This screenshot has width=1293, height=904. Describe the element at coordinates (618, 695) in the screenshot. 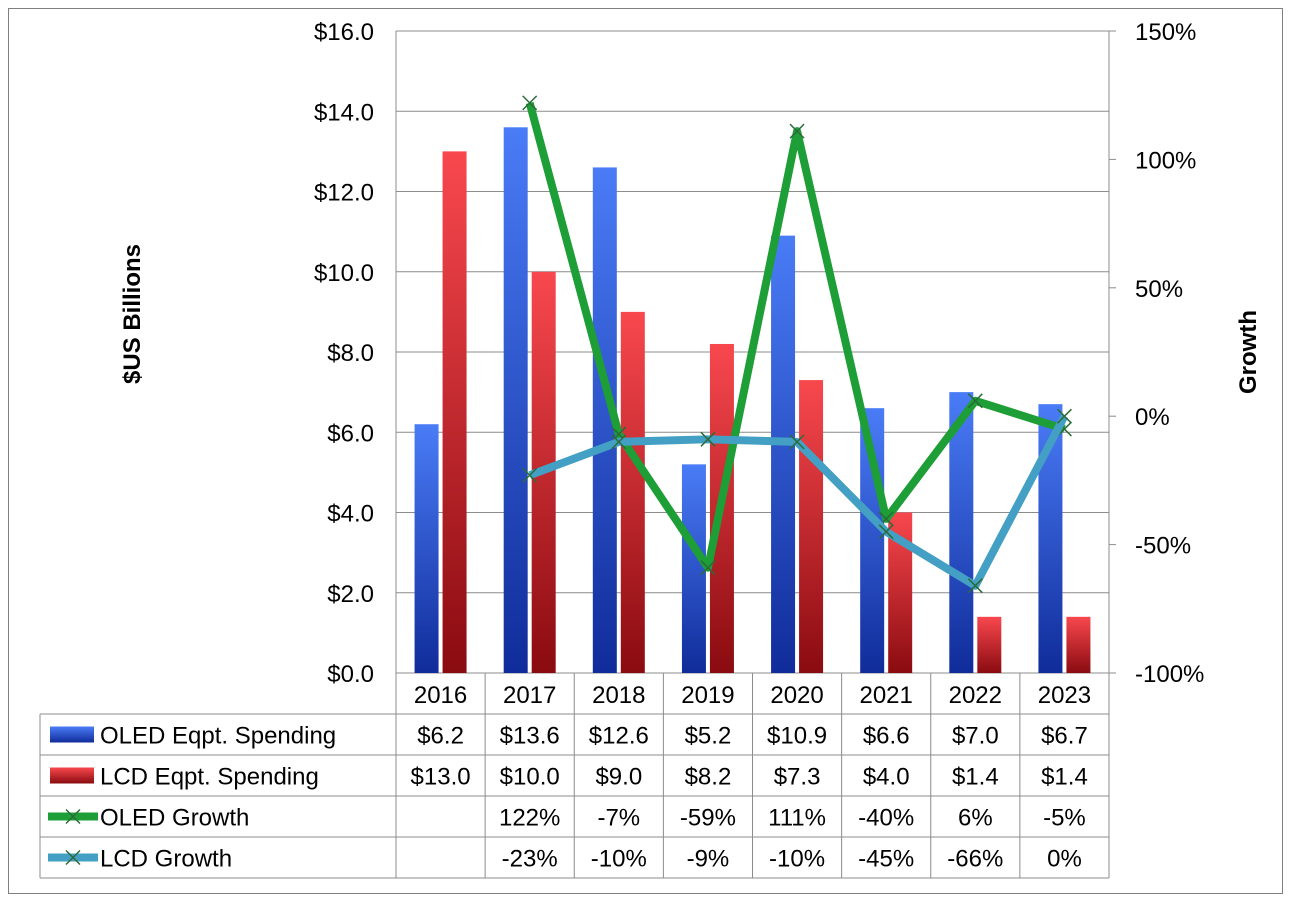

I see `x-tick-label: 2018` at that location.